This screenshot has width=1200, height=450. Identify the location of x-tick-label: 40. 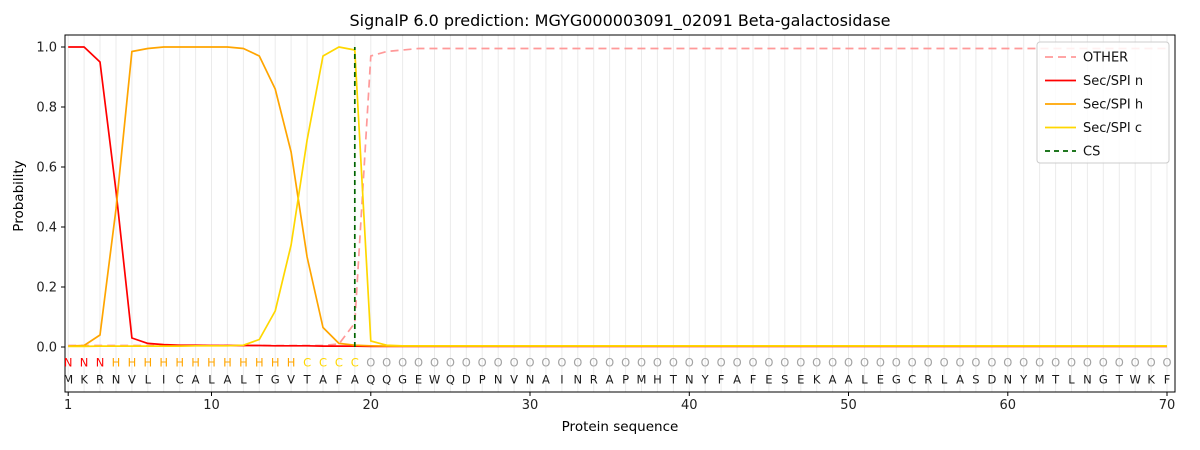
(689, 405).